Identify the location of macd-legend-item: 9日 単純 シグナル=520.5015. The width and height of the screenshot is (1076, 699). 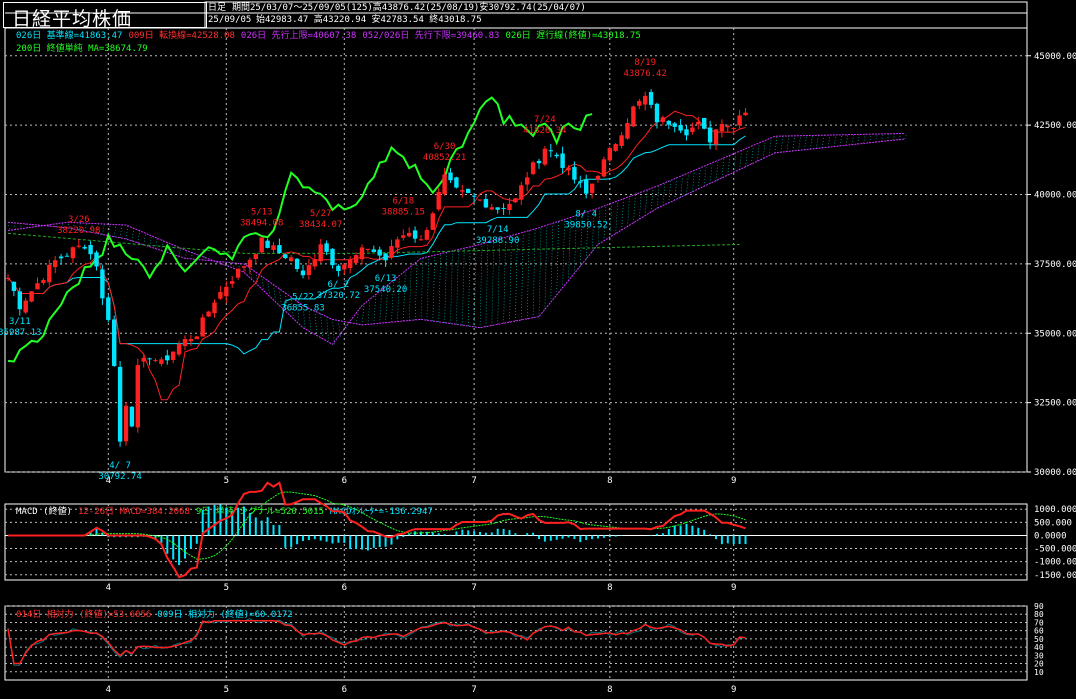
(260, 511).